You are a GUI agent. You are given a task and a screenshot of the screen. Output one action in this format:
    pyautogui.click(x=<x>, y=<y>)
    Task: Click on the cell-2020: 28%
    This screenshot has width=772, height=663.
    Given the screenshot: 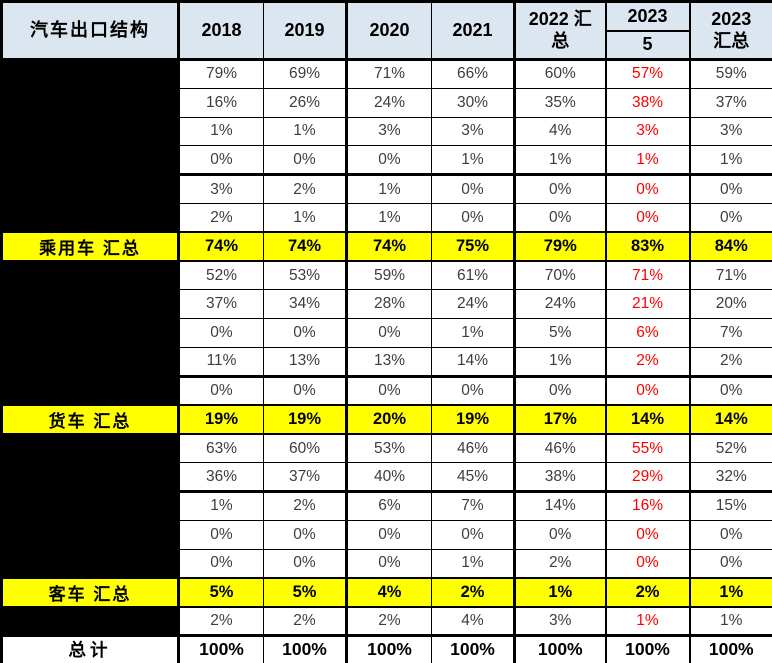 What is the action you would take?
    pyautogui.click(x=388, y=304)
    